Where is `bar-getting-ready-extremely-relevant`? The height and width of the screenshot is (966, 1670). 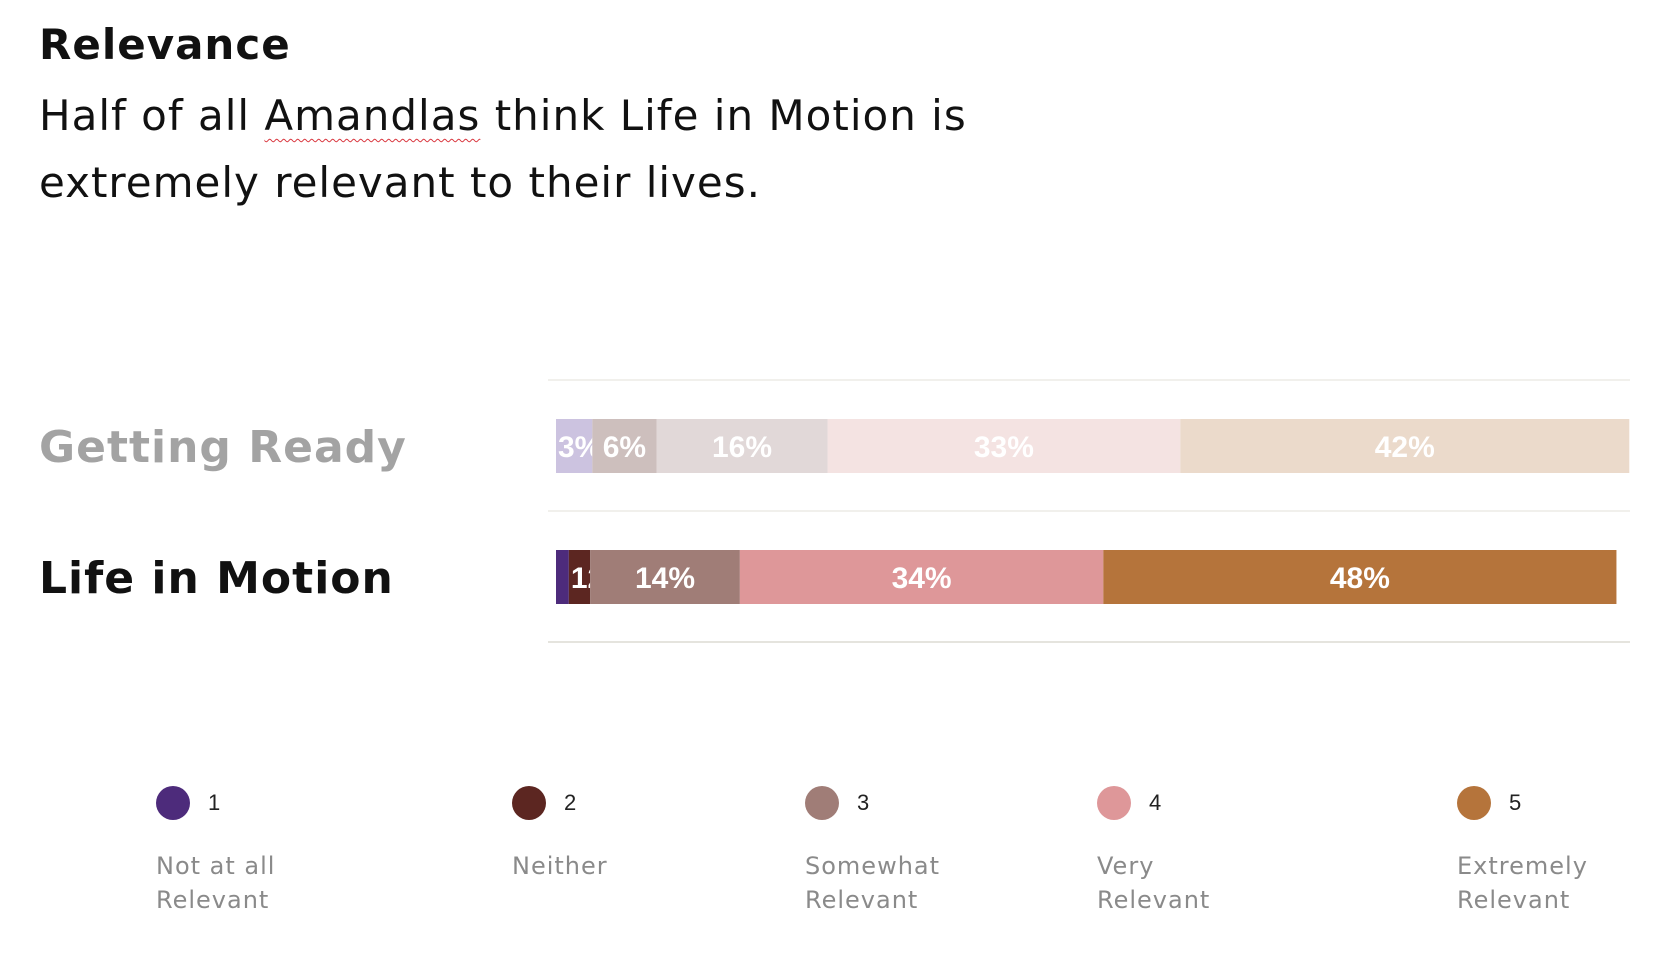
bar-getting-ready-extremely-relevant is located at coordinates (1405, 446).